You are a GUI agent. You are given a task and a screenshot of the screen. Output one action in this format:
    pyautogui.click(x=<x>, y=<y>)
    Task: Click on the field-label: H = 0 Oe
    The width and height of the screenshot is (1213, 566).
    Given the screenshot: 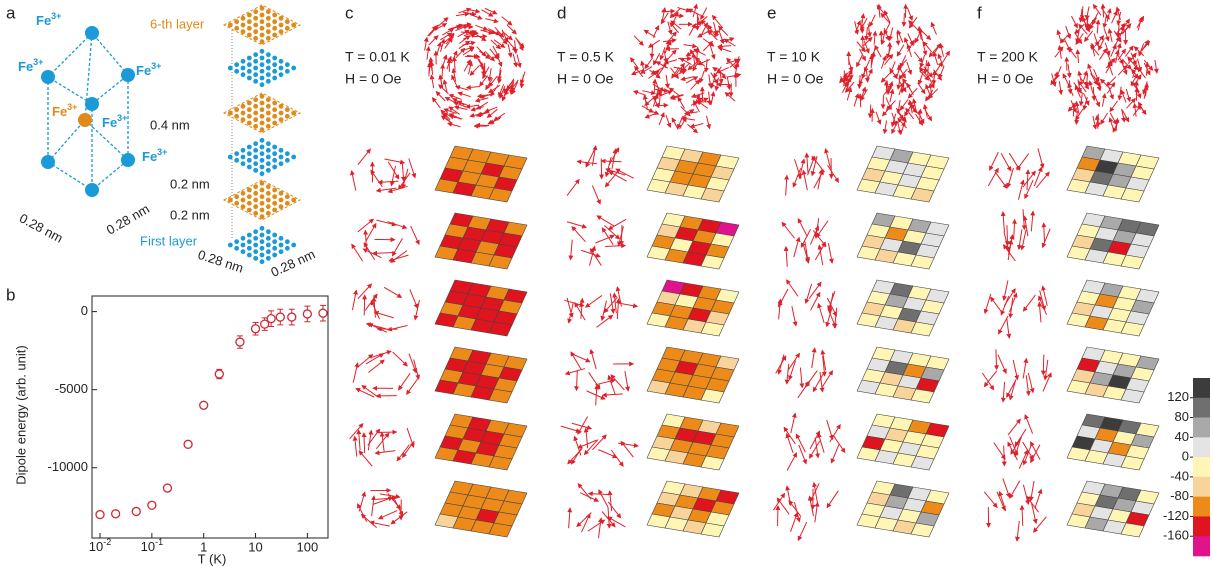 What is the action you would take?
    pyautogui.click(x=1005, y=79)
    